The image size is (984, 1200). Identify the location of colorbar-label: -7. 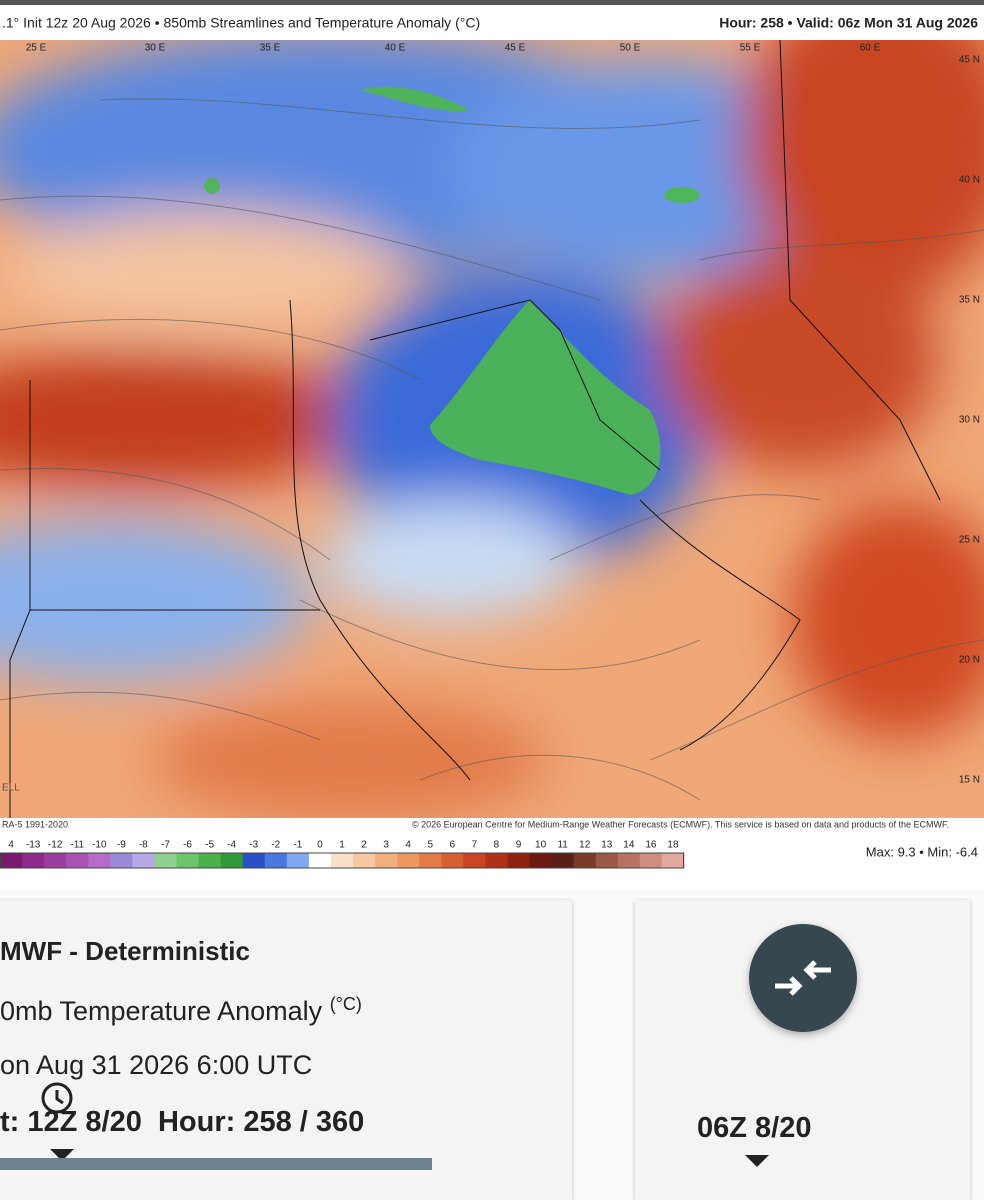
(165, 845).